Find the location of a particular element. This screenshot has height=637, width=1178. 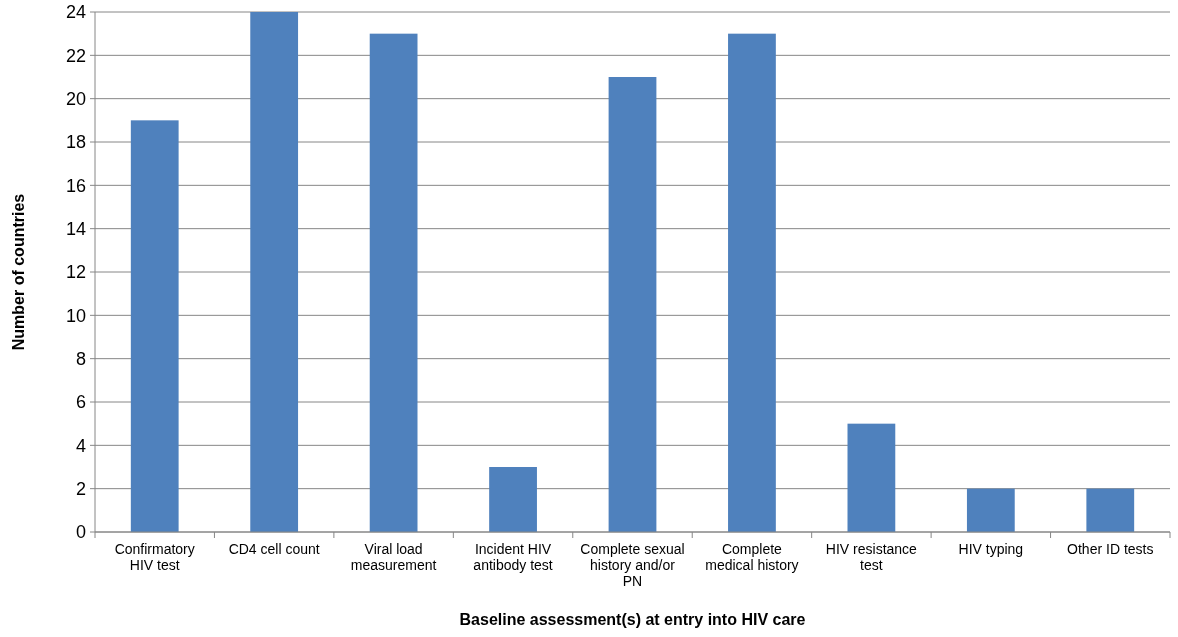

x-tick-label: HIV resistance test is located at coordinates (871, 557).